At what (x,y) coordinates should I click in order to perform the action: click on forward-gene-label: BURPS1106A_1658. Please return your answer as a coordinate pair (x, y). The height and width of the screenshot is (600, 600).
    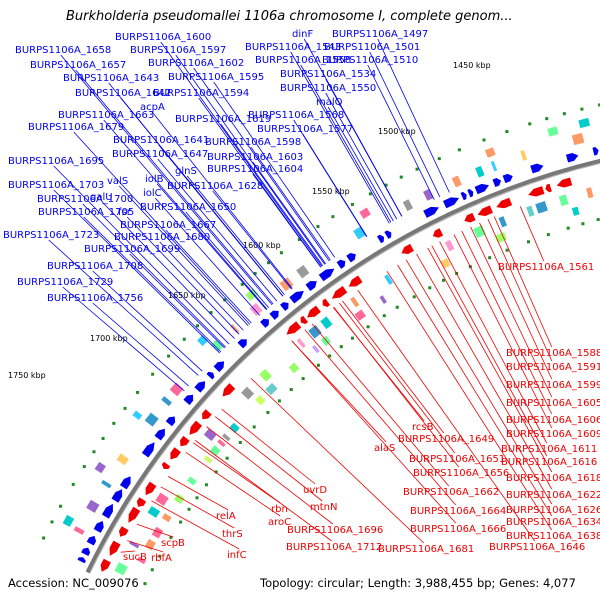
    Looking at the image, I should click on (63, 50).